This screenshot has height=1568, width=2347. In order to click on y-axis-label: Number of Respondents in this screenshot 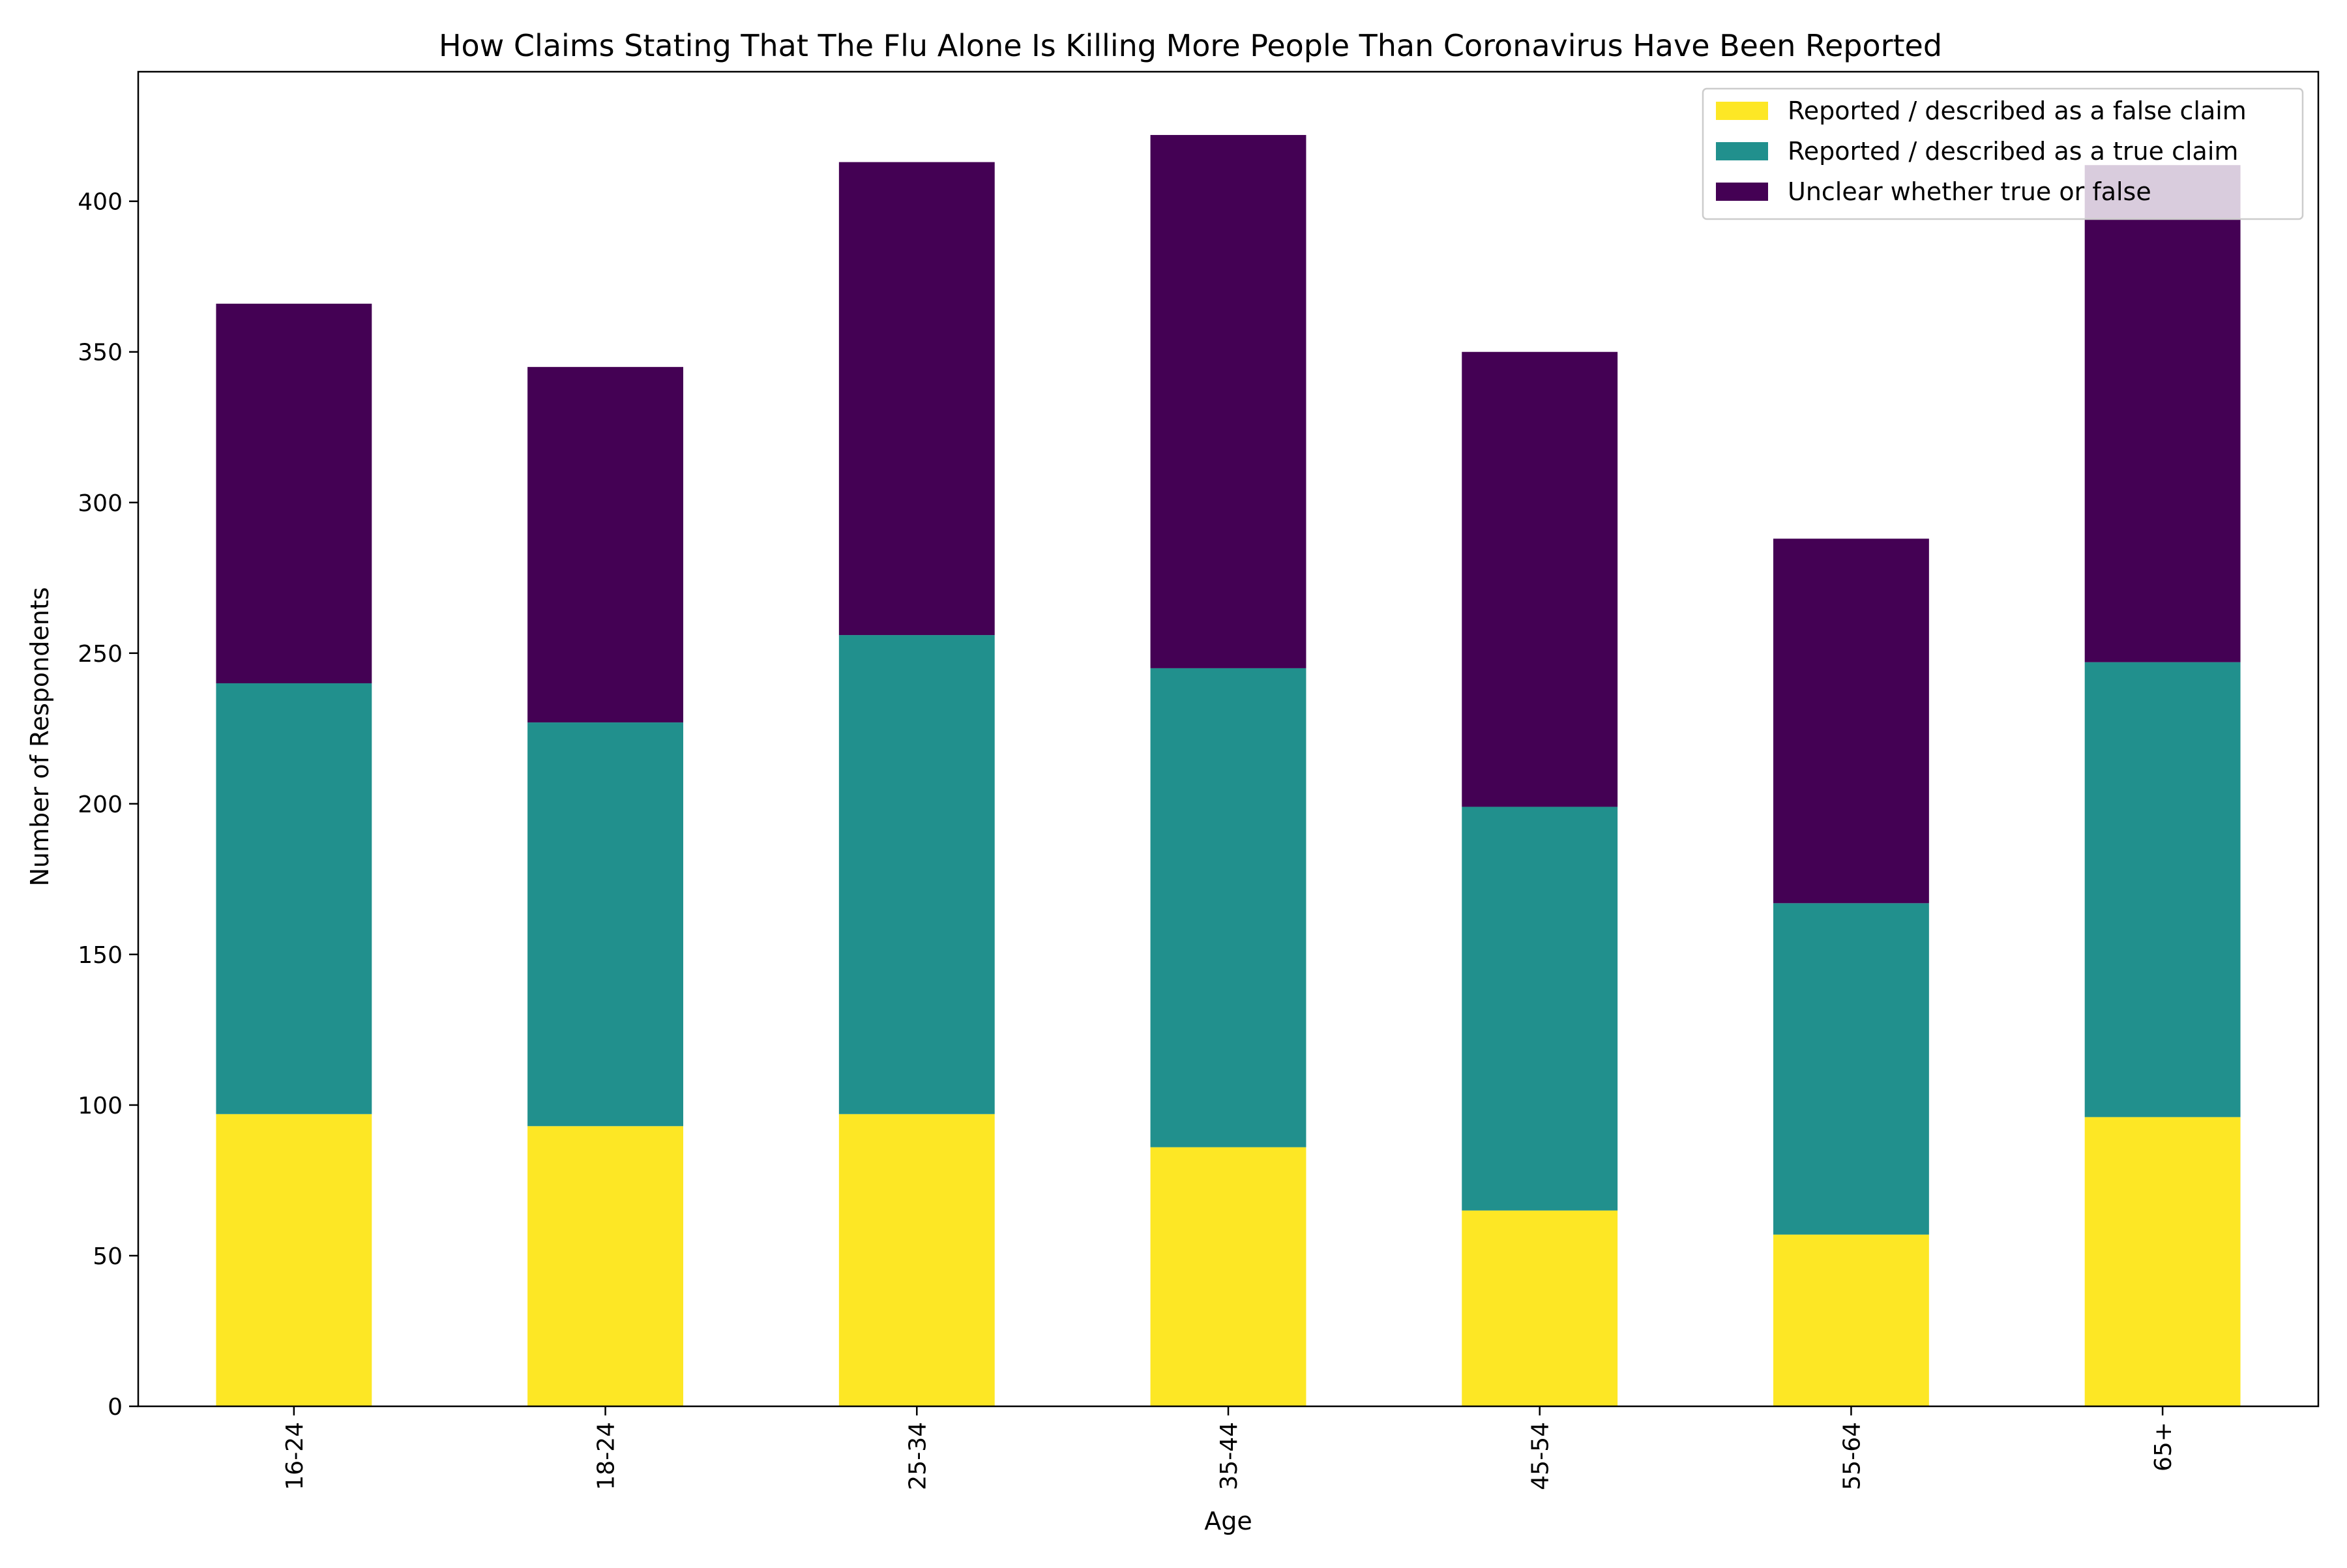, I will do `click(39, 737)`.